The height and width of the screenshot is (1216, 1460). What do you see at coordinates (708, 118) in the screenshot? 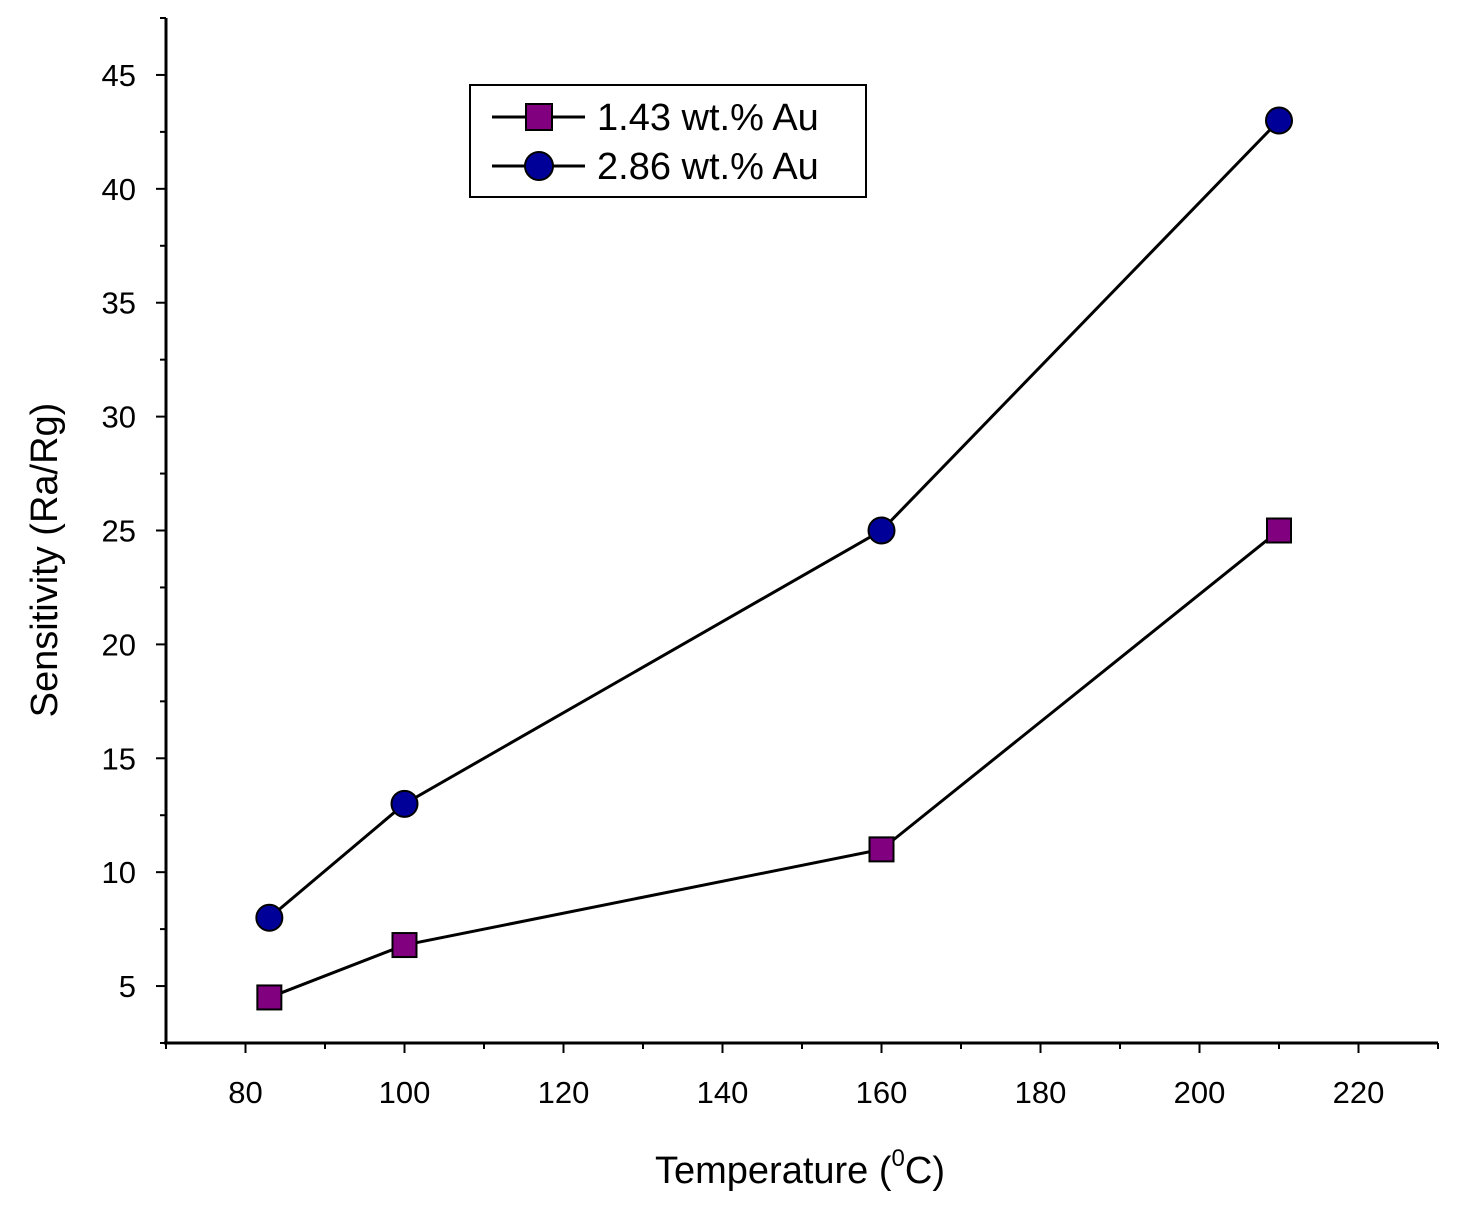
I see `legend-label-1: 1.43 wt.% Au` at bounding box center [708, 118].